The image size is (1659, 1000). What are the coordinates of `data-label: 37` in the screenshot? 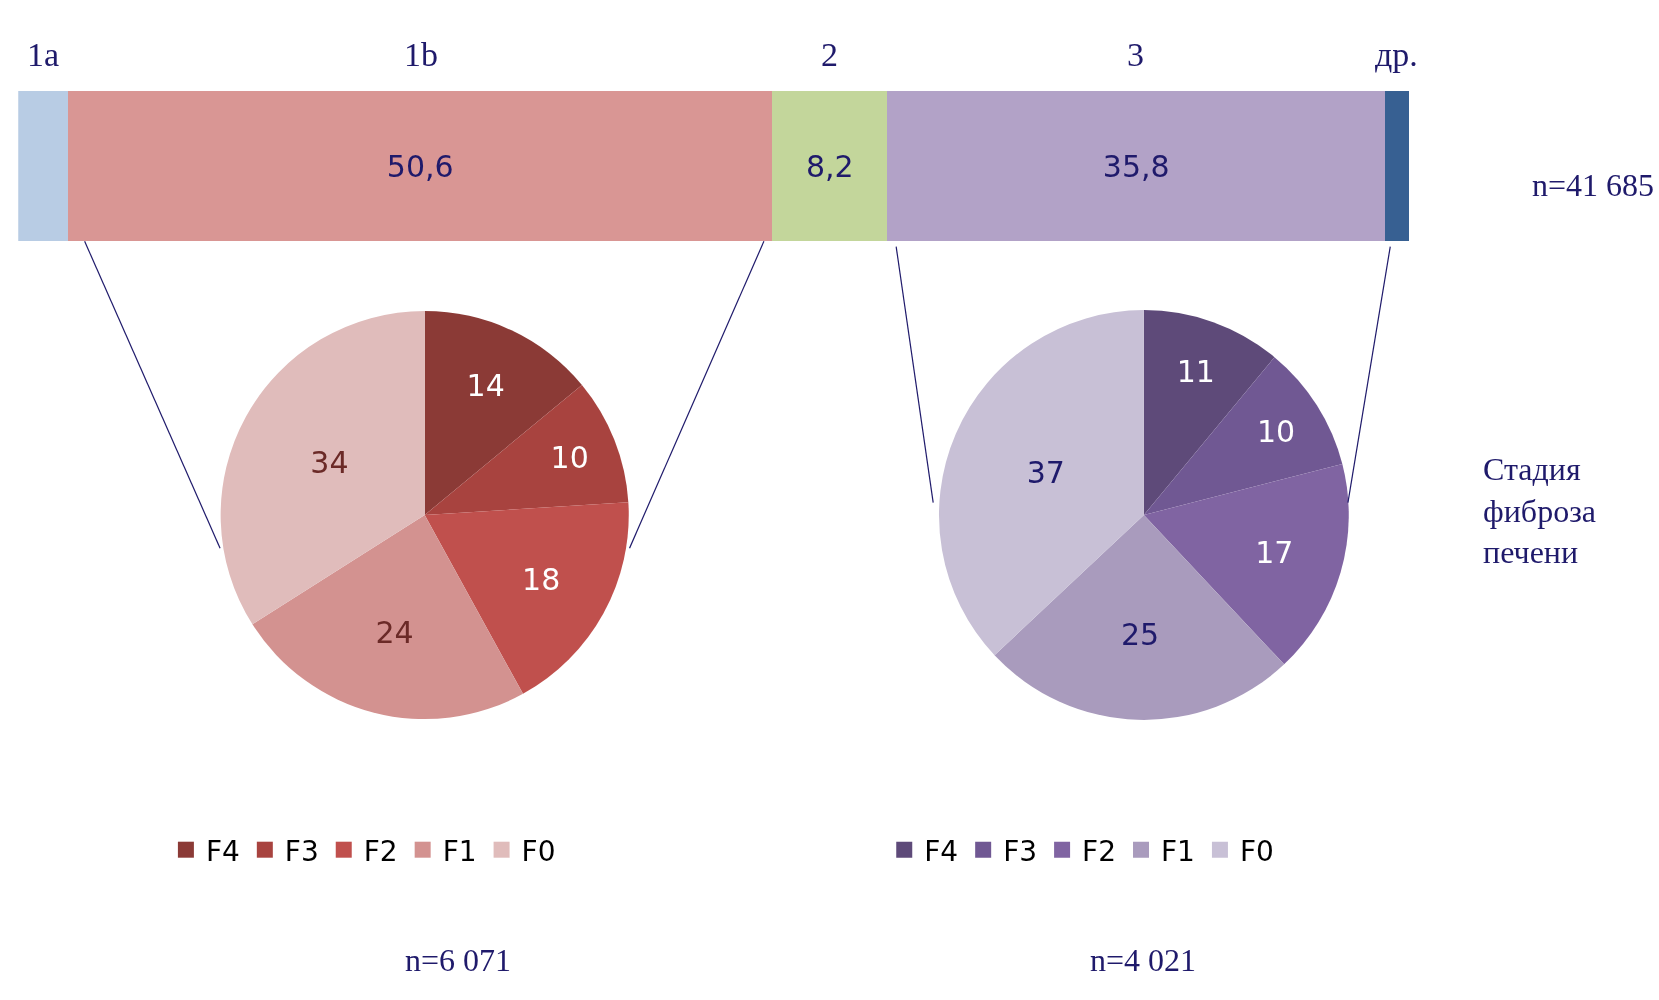 It's located at (1045, 473).